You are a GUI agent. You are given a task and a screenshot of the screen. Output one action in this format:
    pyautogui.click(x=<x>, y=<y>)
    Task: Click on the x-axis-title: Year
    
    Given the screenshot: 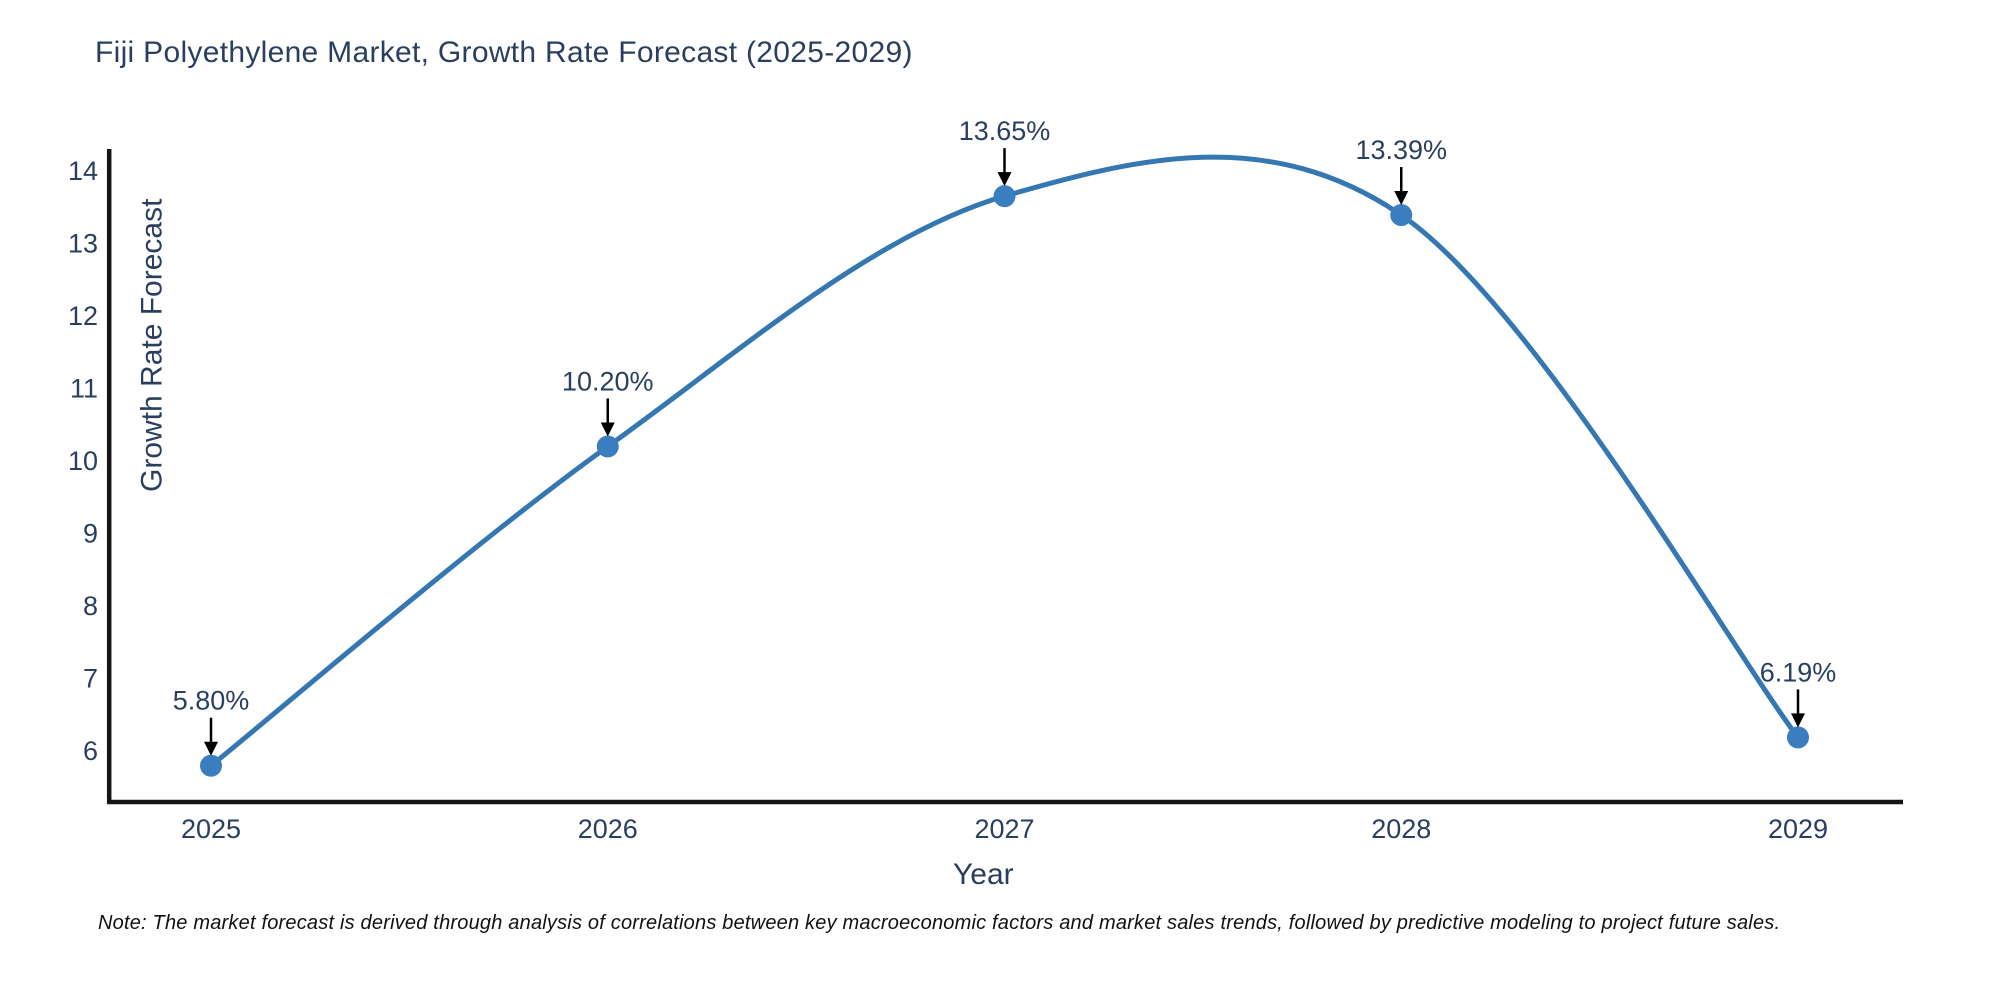 What is the action you would take?
    pyautogui.click(x=983, y=874)
    